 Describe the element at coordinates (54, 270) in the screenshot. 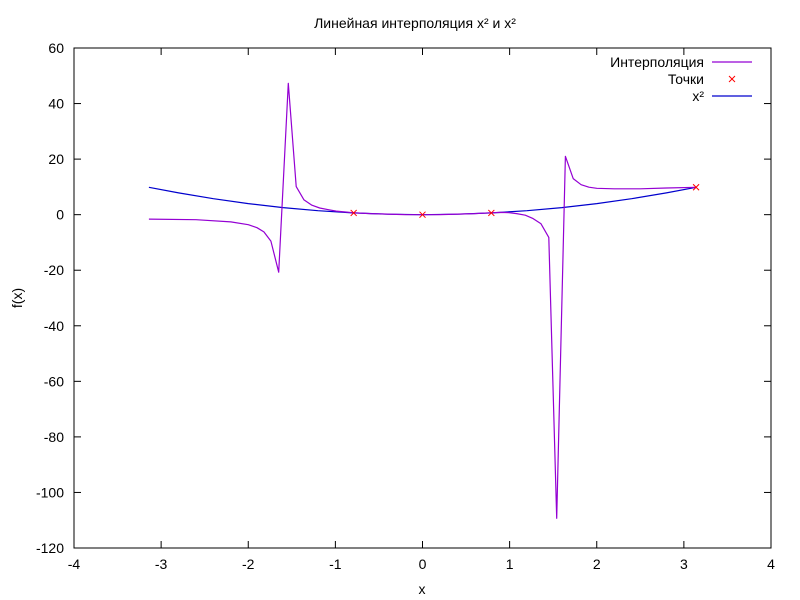

I see `y-tick-label: -20` at that location.